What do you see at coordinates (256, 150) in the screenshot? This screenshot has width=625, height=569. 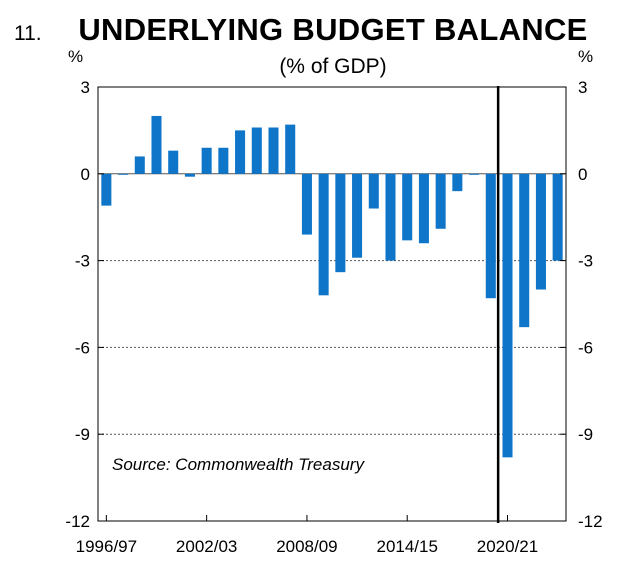 I see `bar-2005/06` at bounding box center [256, 150].